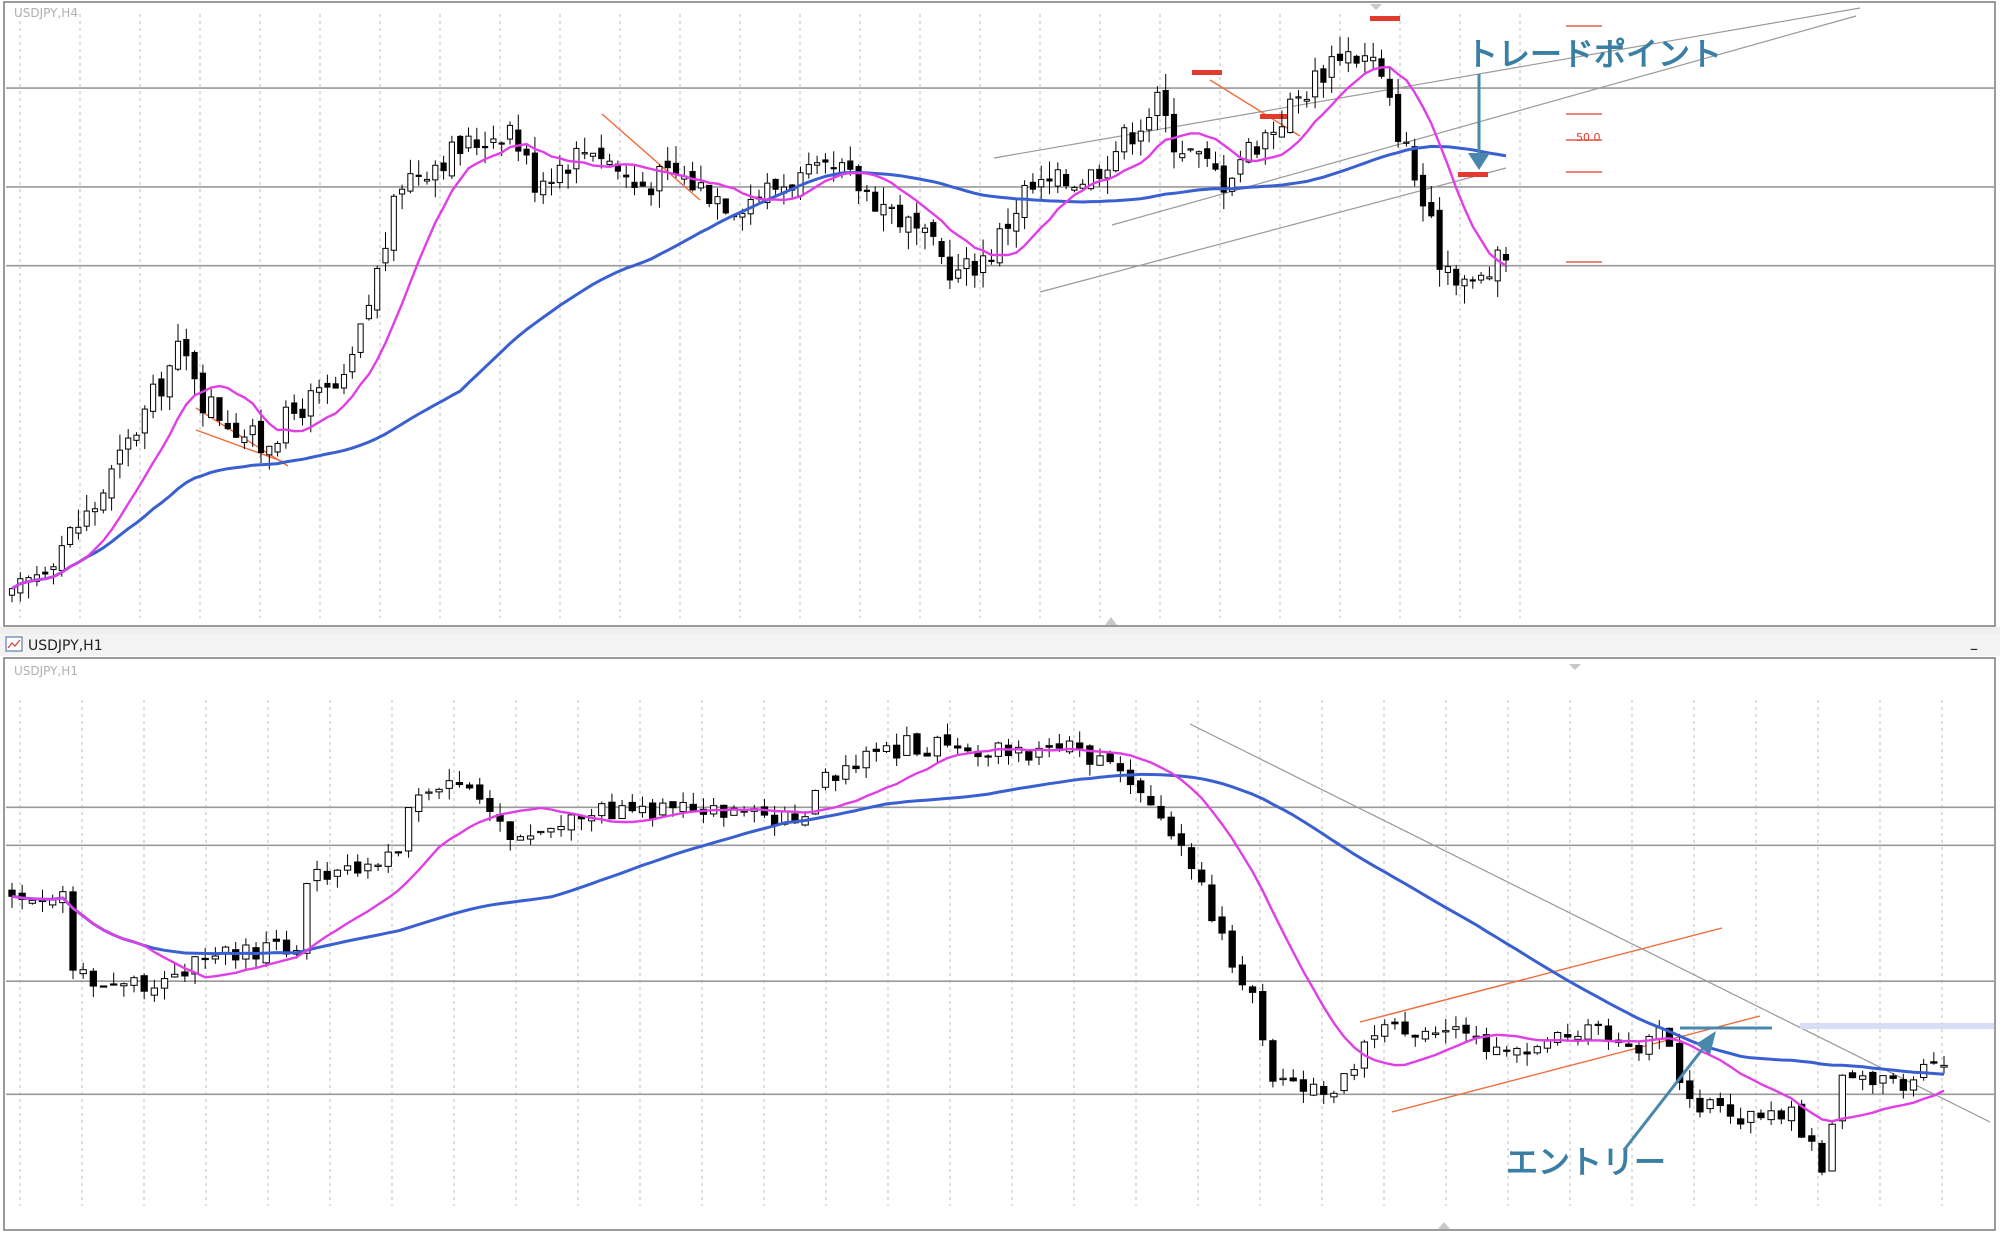 The height and width of the screenshot is (1234, 2000). Describe the element at coordinates (1000, 631) in the screenshot. I see `panel-divider` at that location.